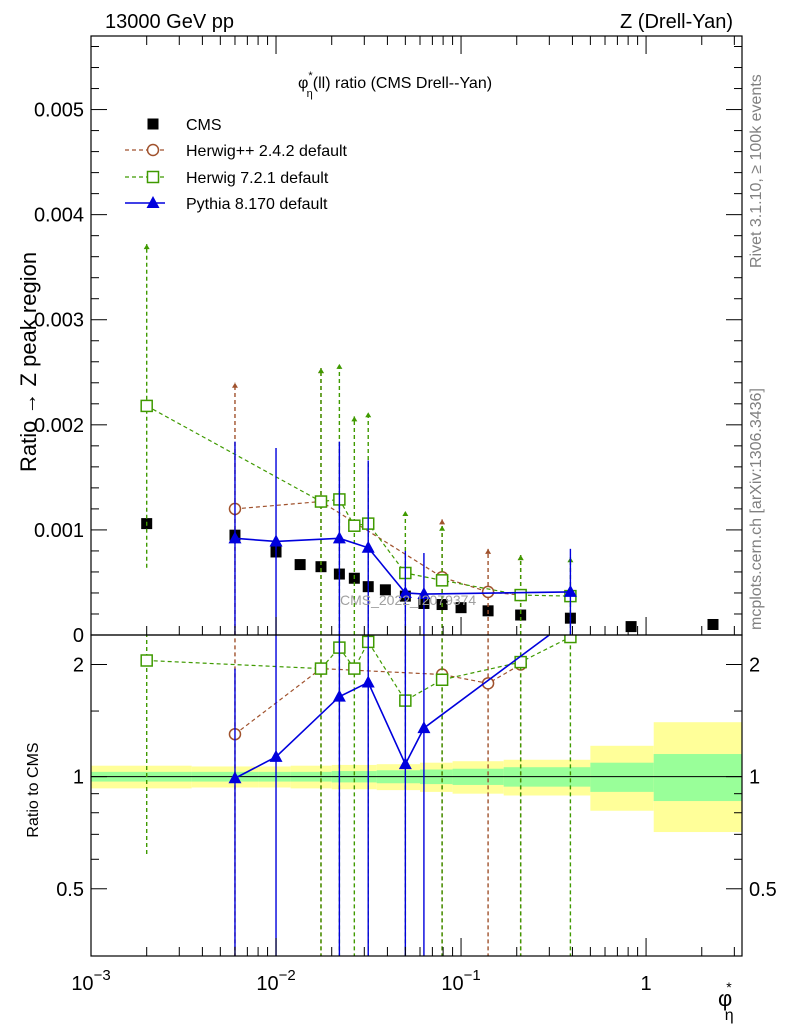 This screenshot has height=1024, width=786. I want to click on xlabel-eta: η, so click(729, 1015).